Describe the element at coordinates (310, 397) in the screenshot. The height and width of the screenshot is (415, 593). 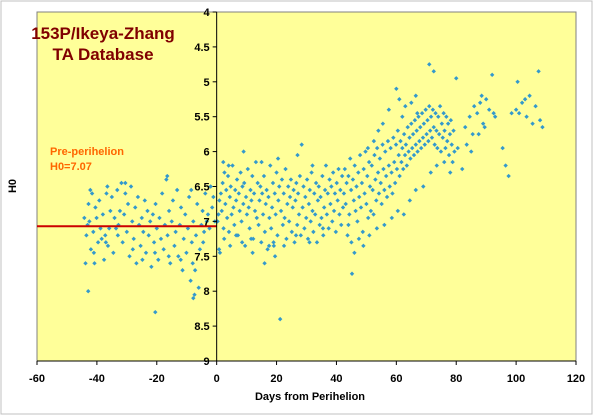
I see `x-axis-title: Days from Perihelion` at that location.